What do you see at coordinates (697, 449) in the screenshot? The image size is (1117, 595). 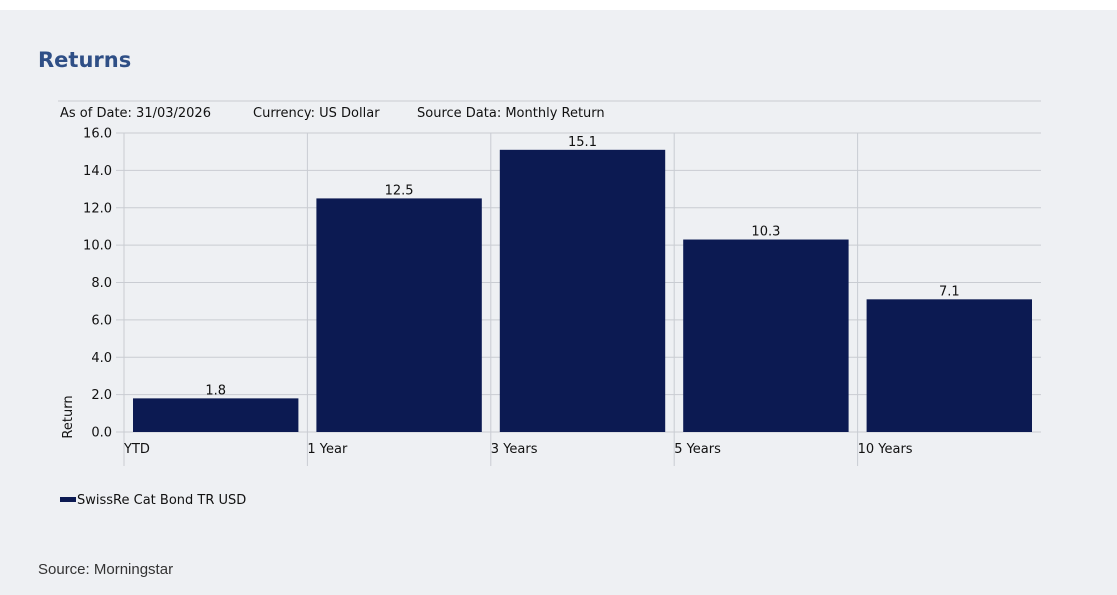 I see `x-tick-label: 5 Years` at bounding box center [697, 449].